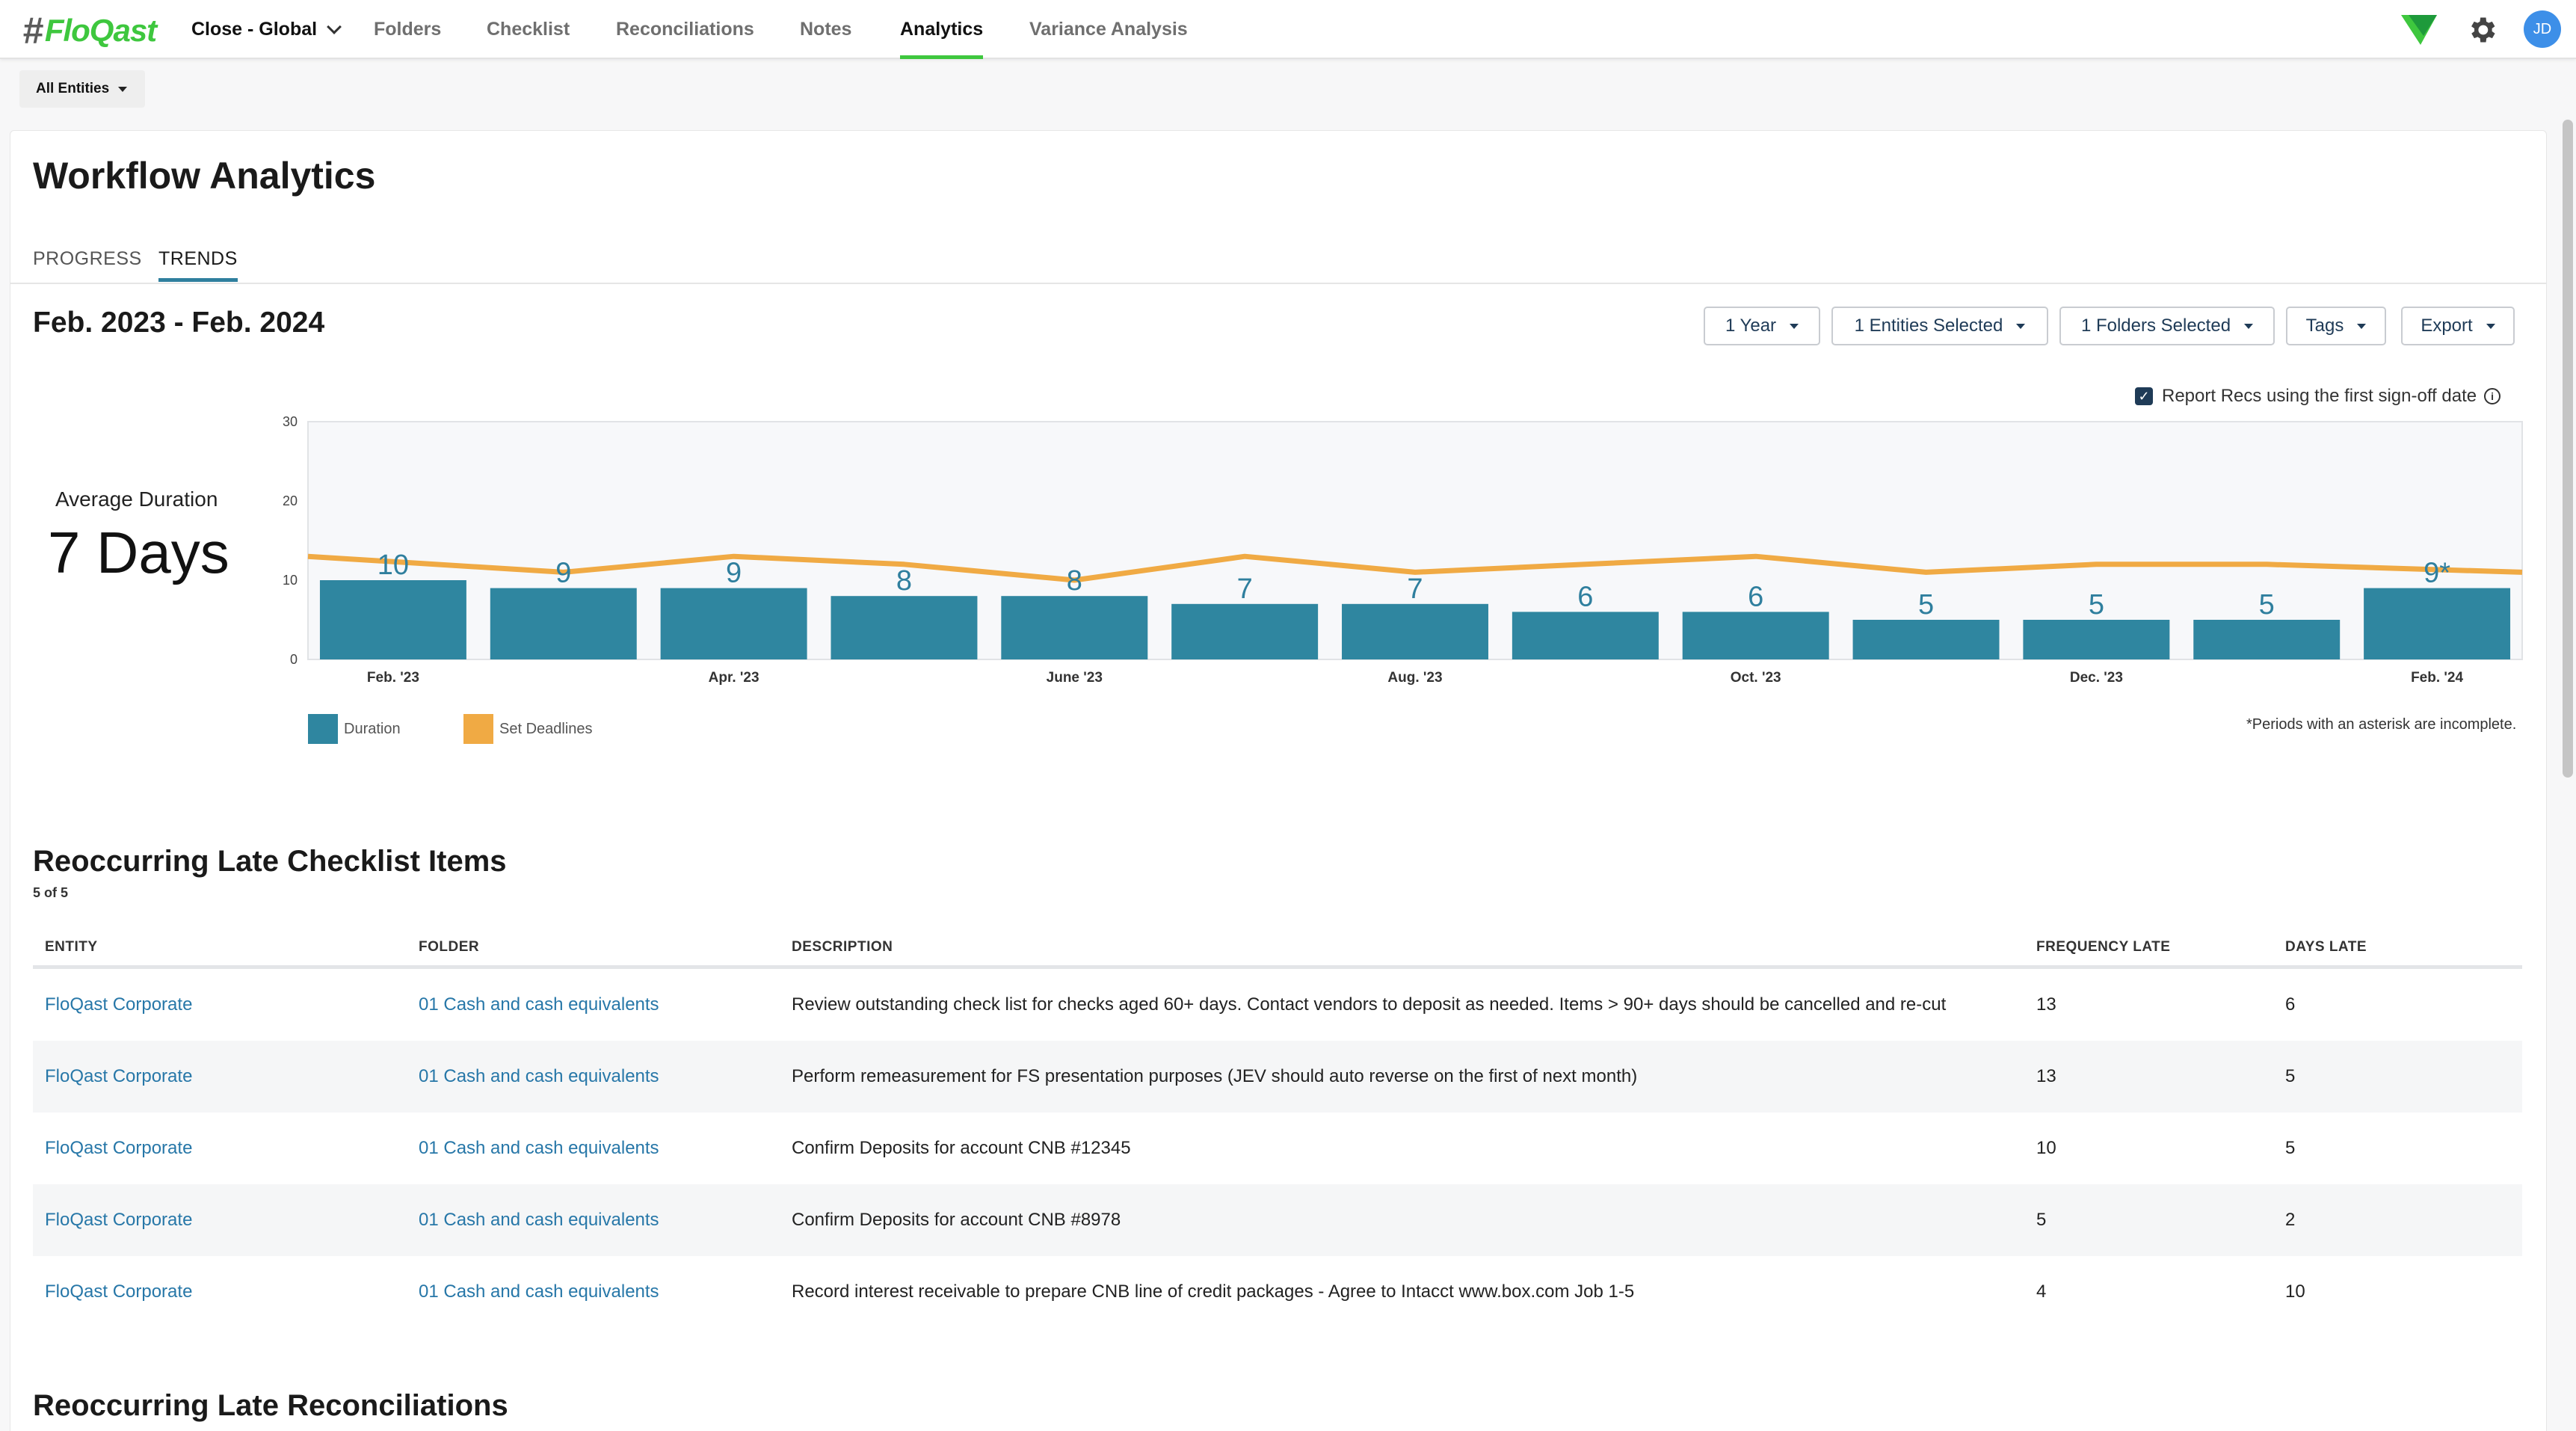 The height and width of the screenshot is (1431, 2576). I want to click on x-tick-label: Feb. '24, so click(2437, 678).